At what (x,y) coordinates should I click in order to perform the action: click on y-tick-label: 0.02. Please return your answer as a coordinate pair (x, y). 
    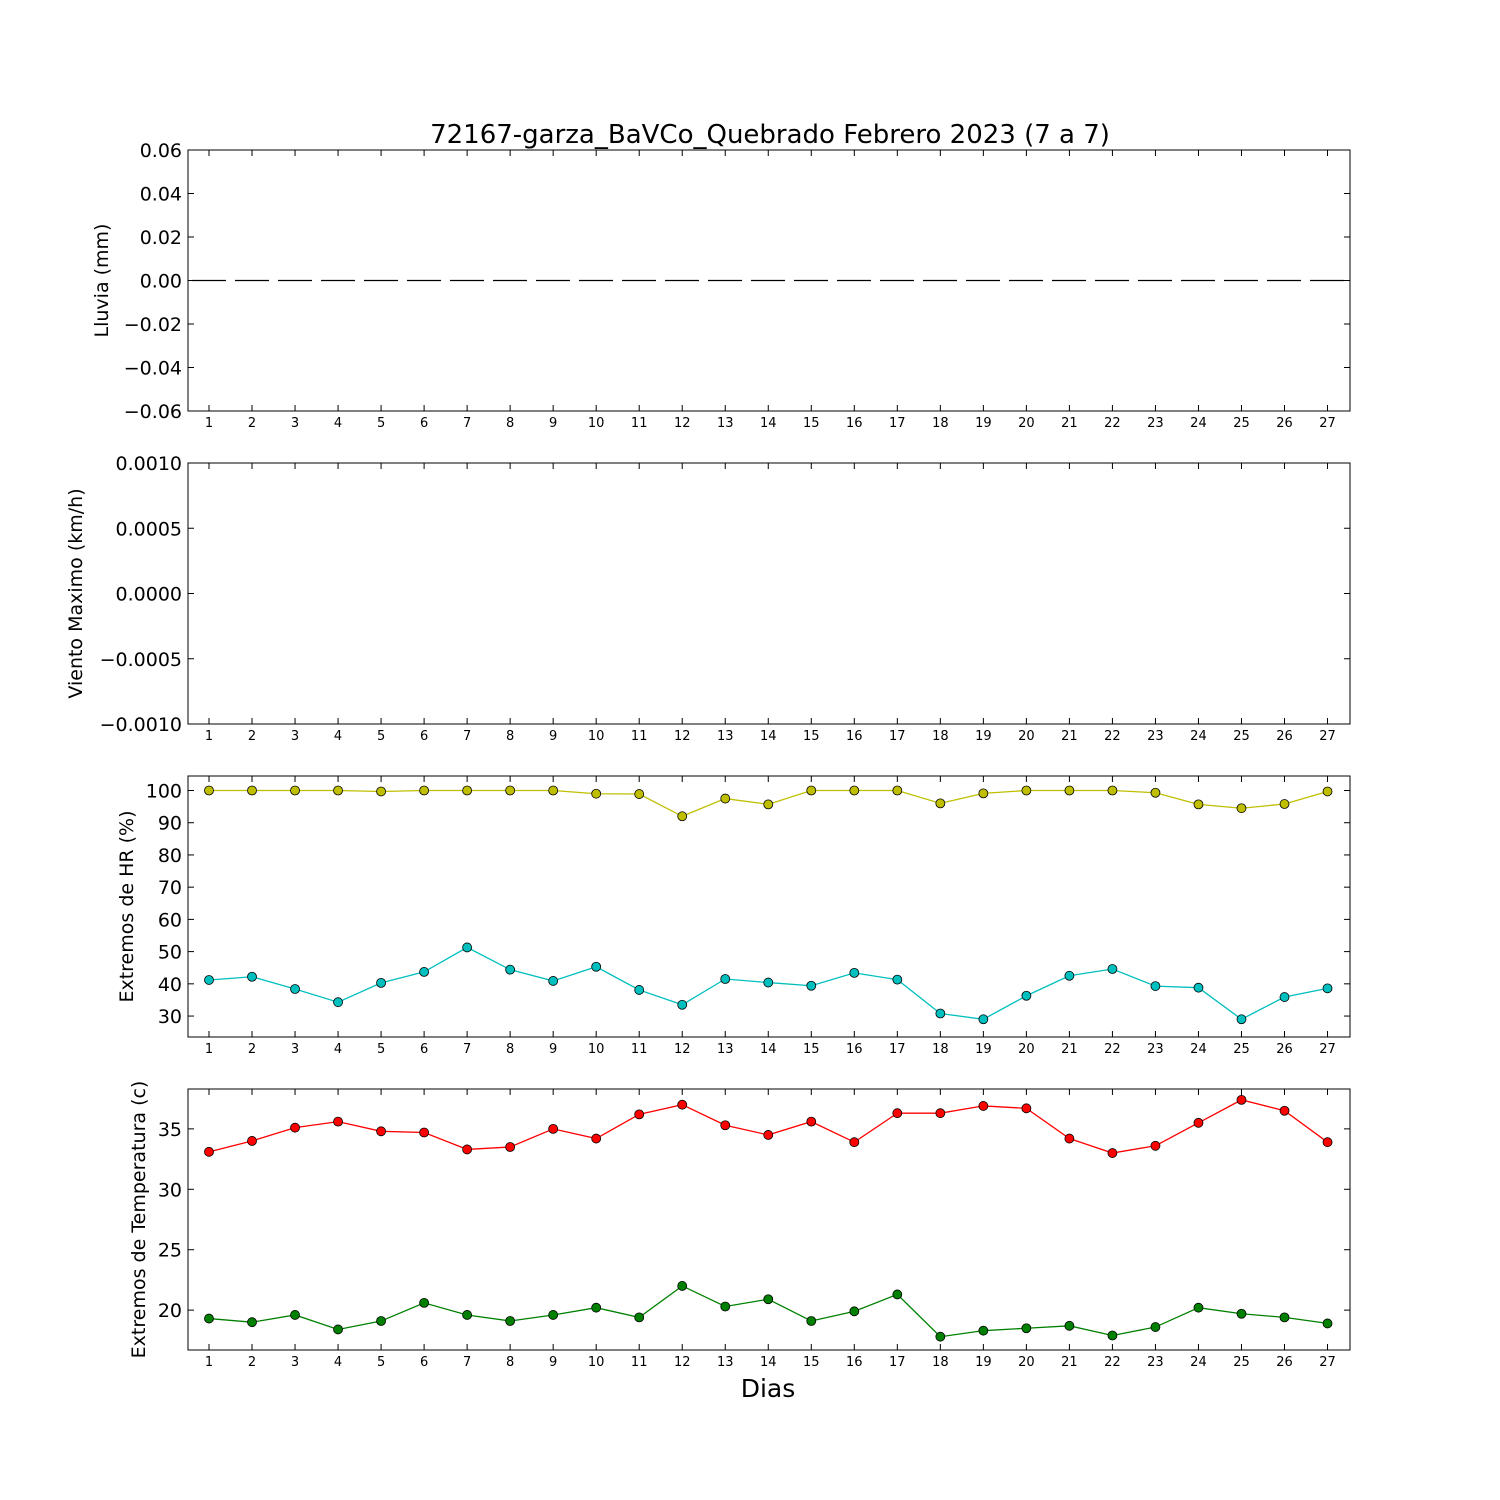
    Looking at the image, I should click on (161, 238).